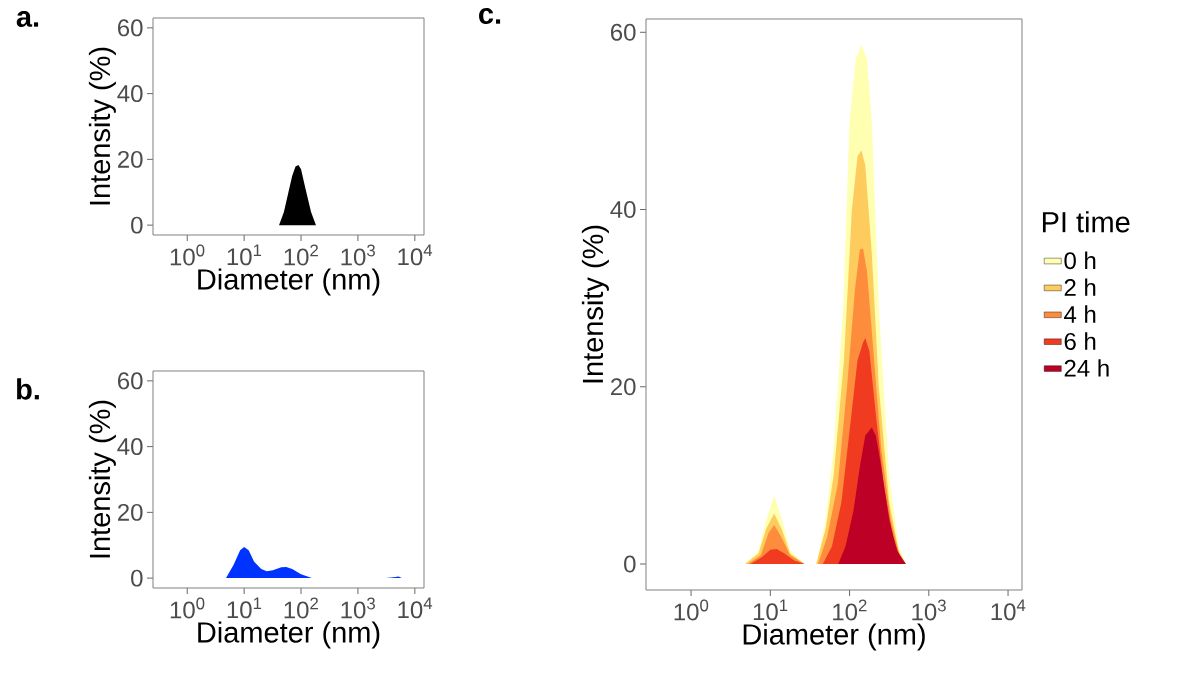 Image resolution: width=1184 pixels, height=682 pixels. What do you see at coordinates (1080, 341) in the screenshot?
I see `legend-label: 6 h` at bounding box center [1080, 341].